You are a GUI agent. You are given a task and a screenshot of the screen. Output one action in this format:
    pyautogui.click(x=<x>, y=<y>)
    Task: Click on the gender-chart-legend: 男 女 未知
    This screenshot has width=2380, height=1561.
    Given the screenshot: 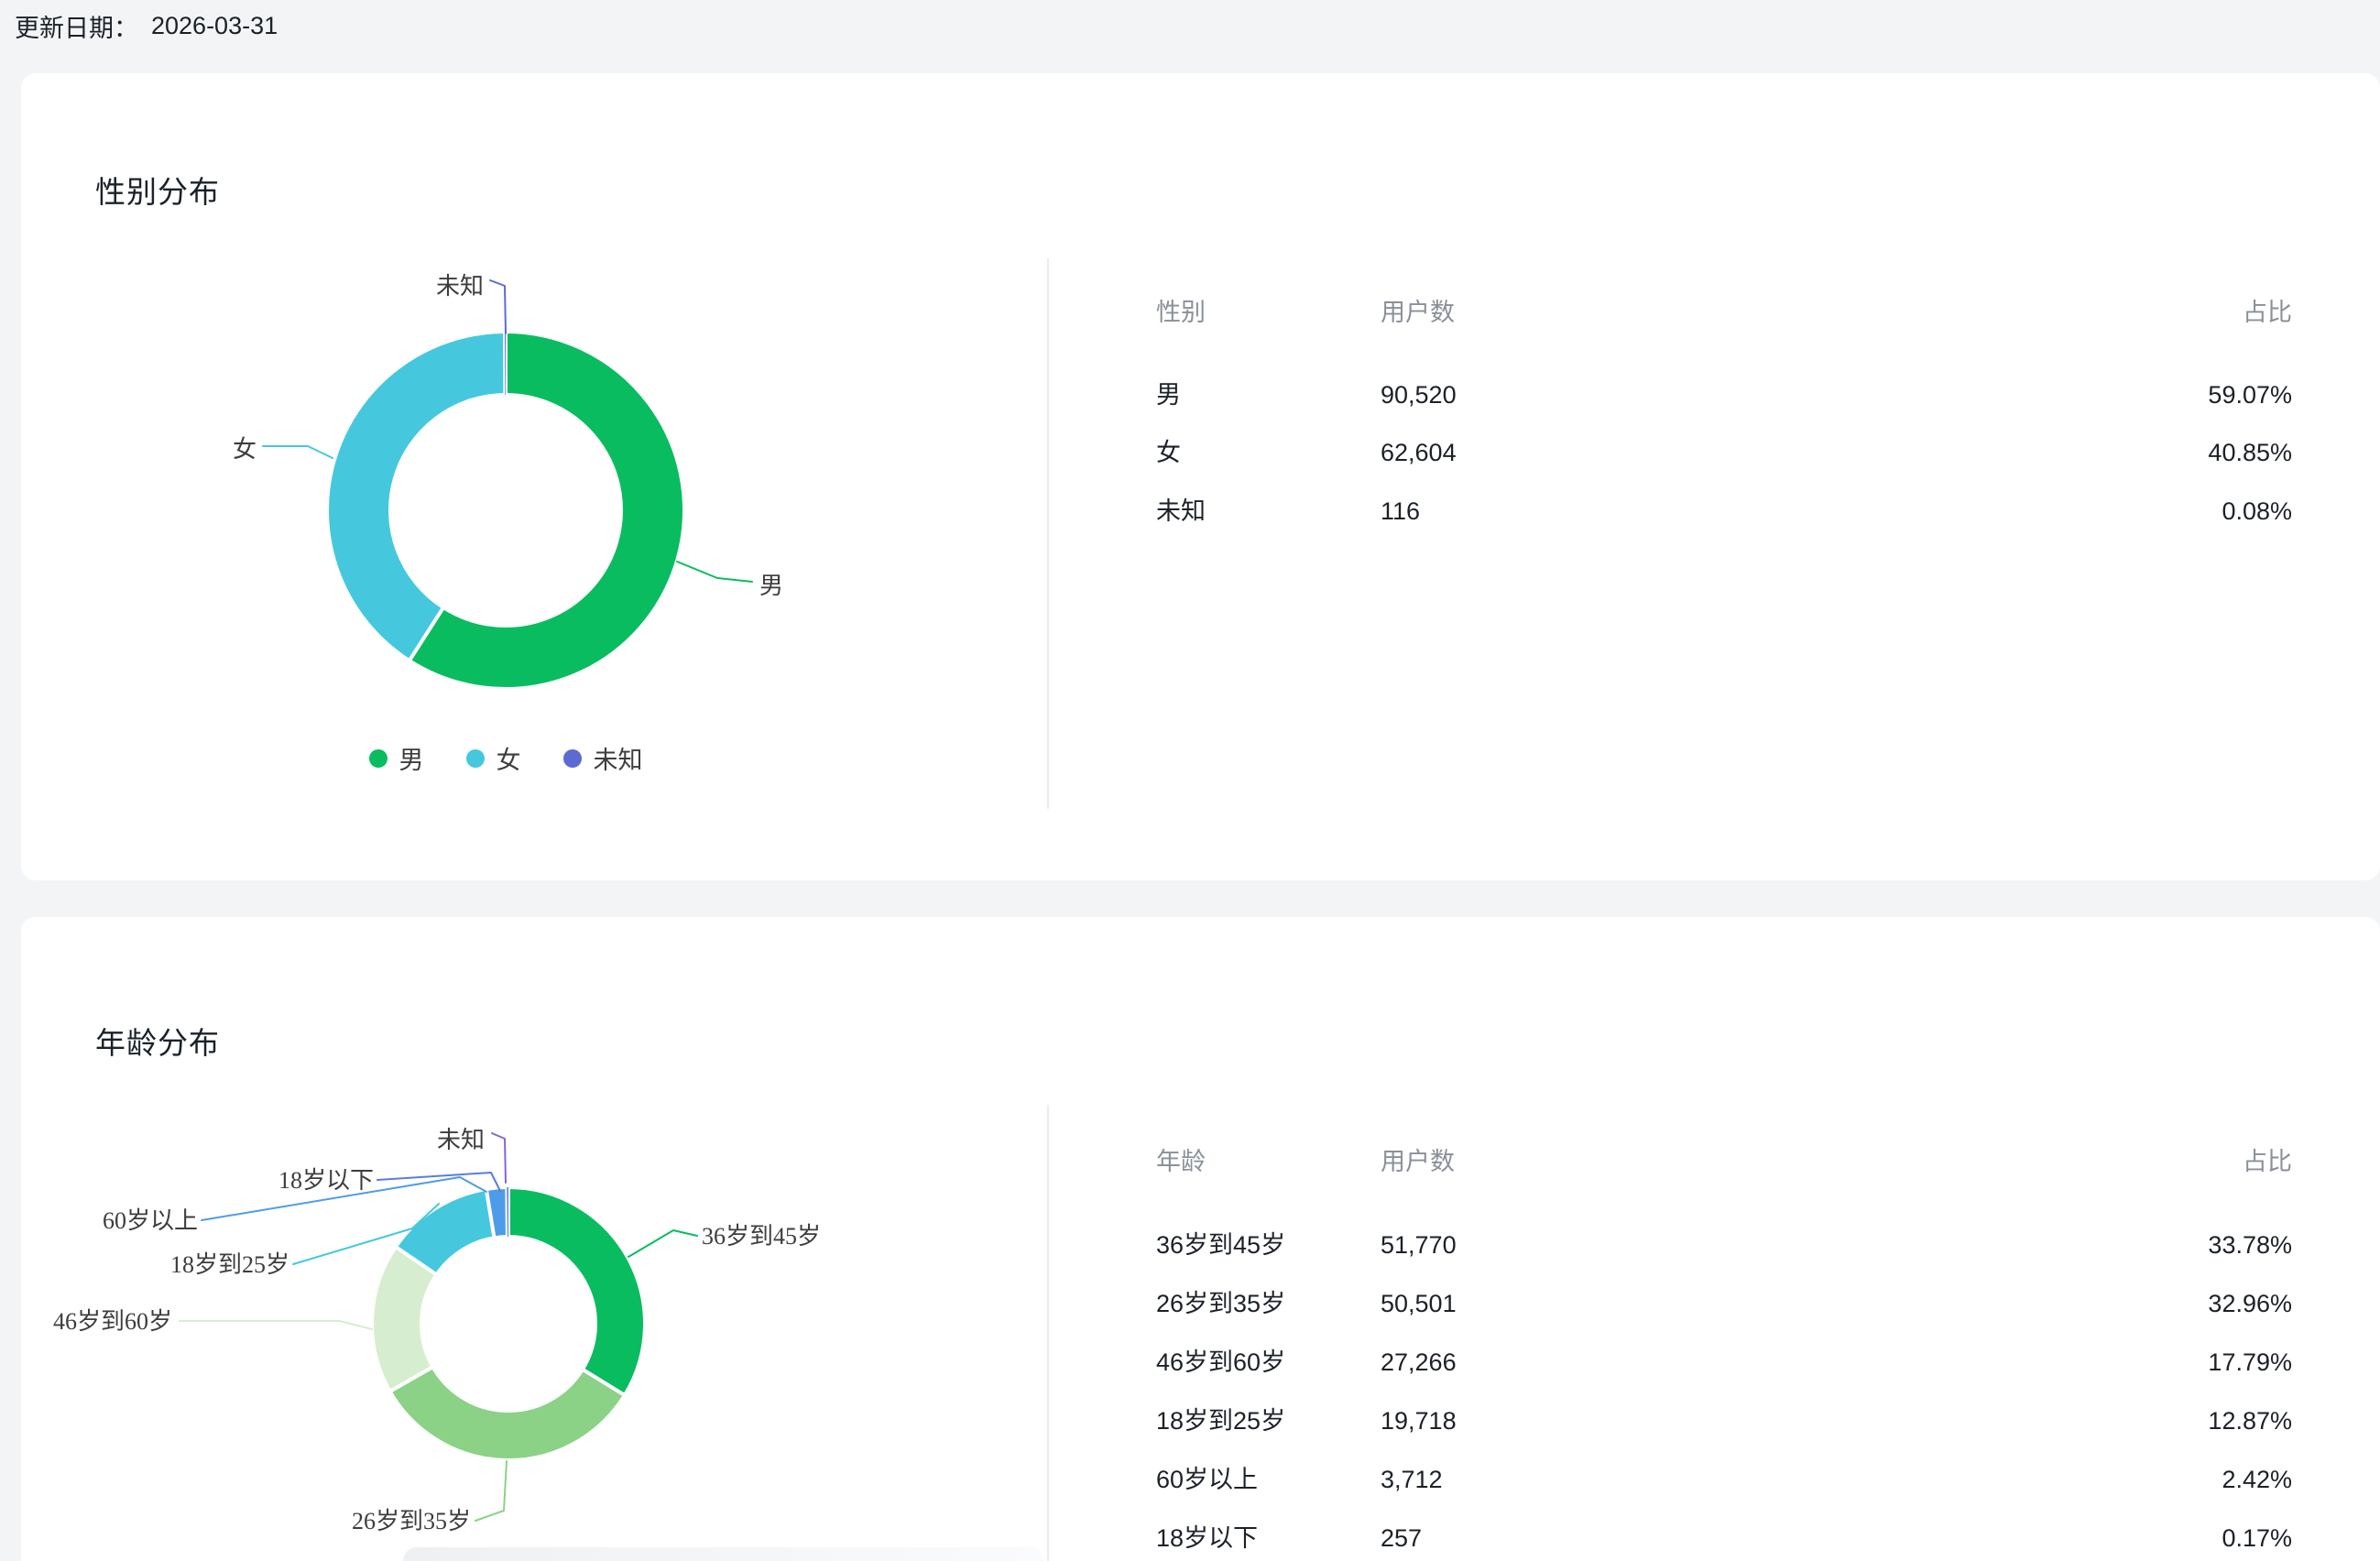 What is the action you would take?
    pyautogui.click(x=505, y=758)
    